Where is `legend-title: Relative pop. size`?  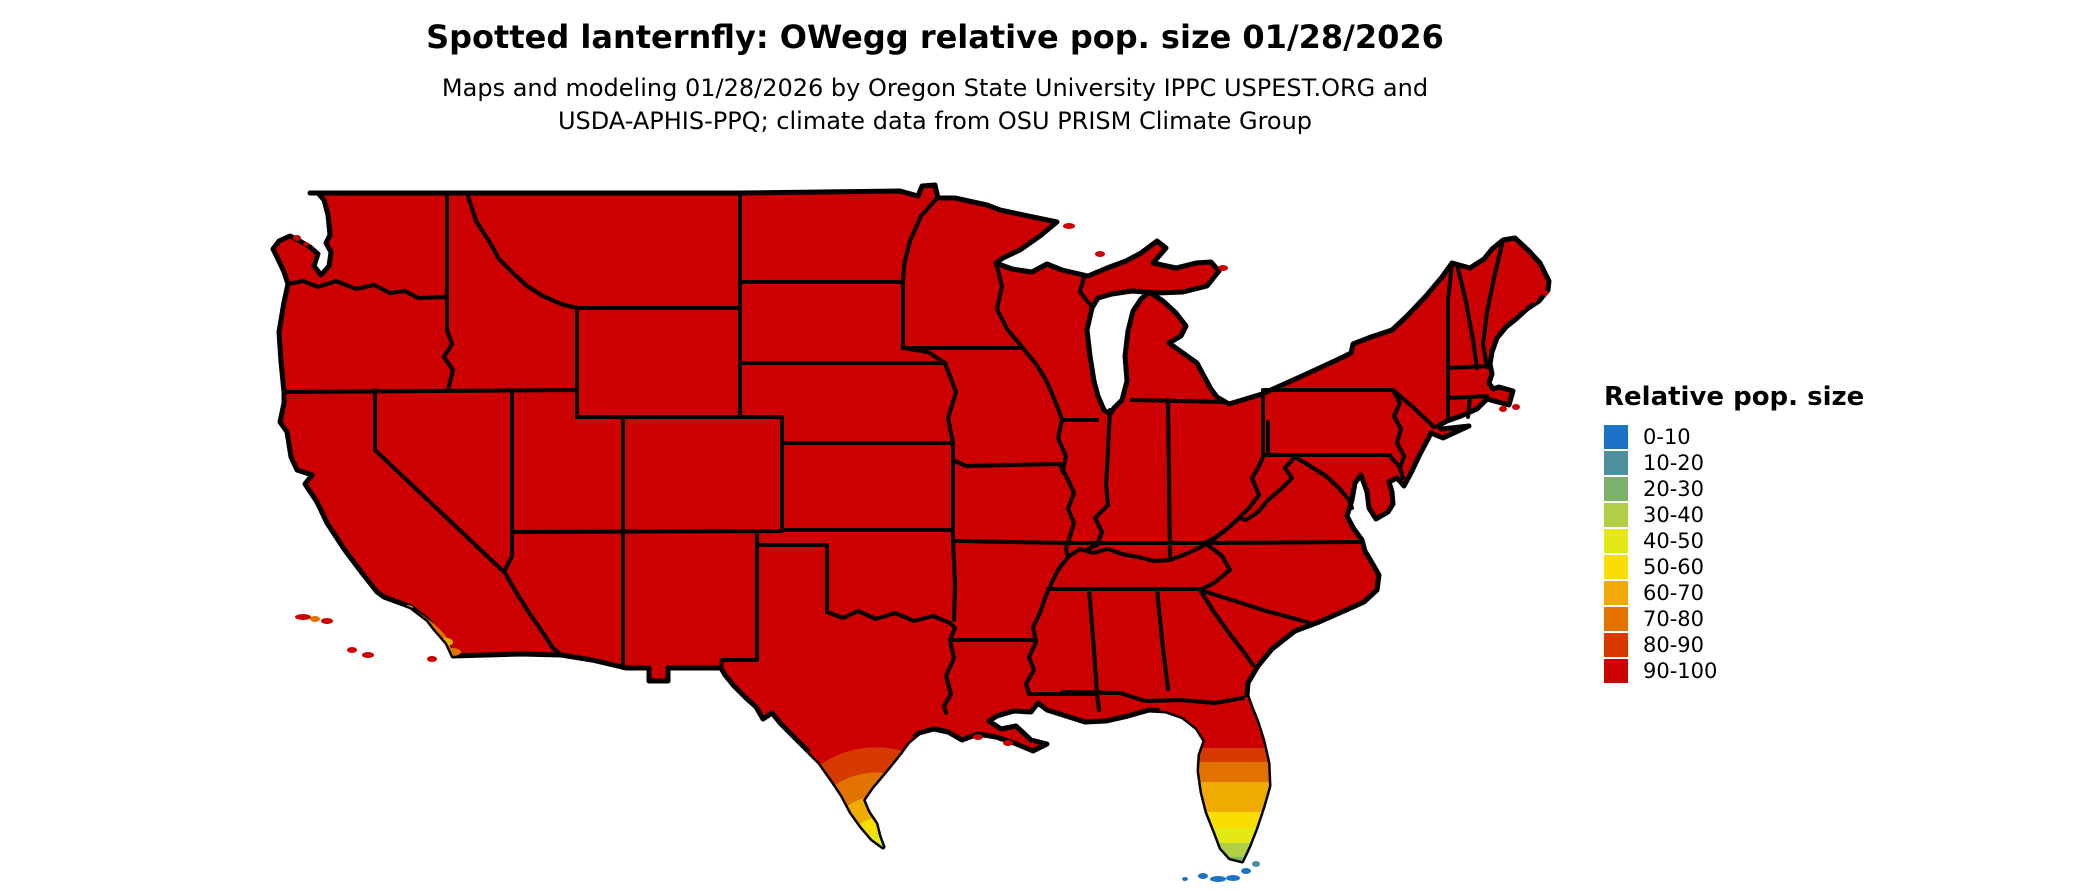
legend-title: Relative pop. size is located at coordinates (1734, 397).